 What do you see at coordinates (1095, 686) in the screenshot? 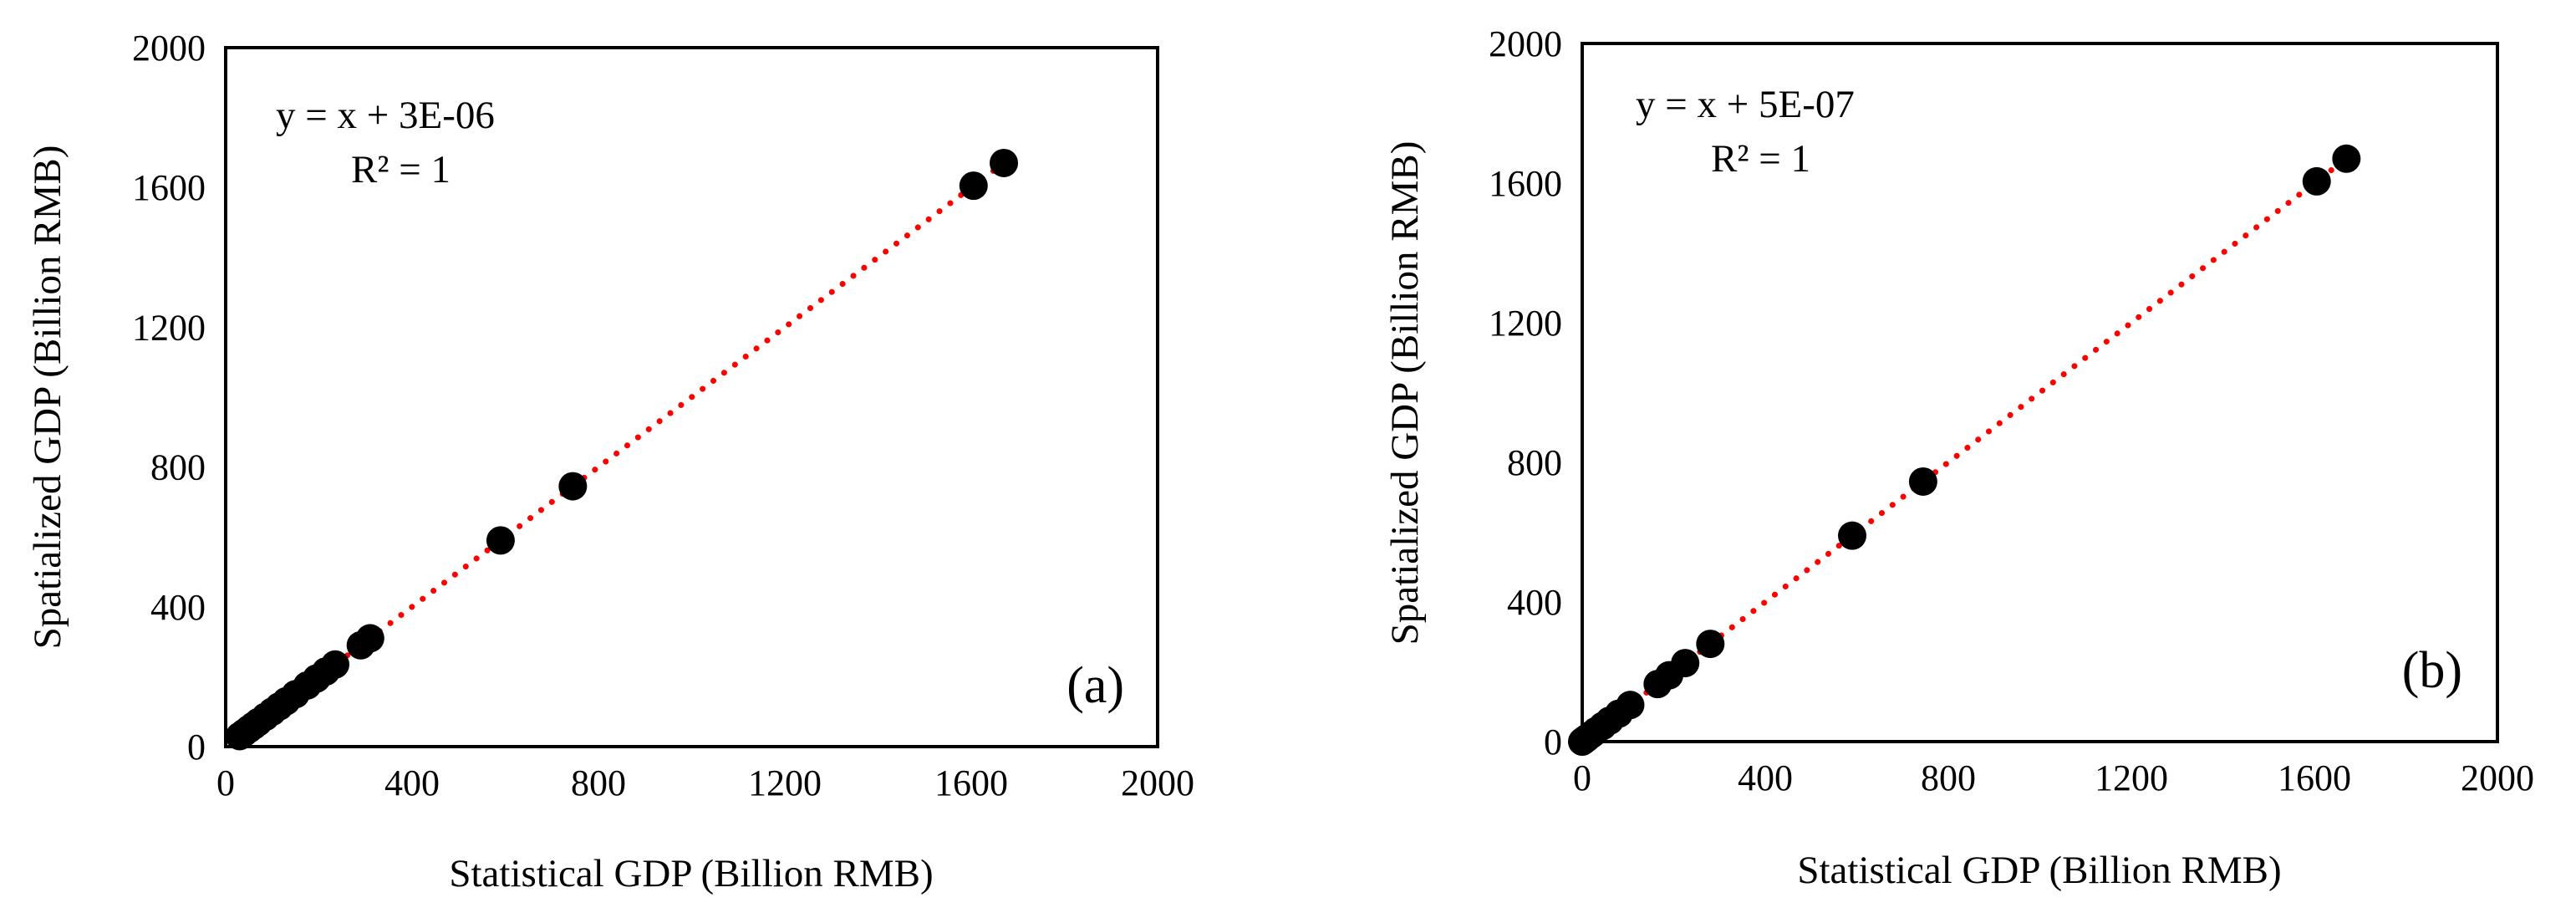
I see `panel-label: (a)` at bounding box center [1095, 686].